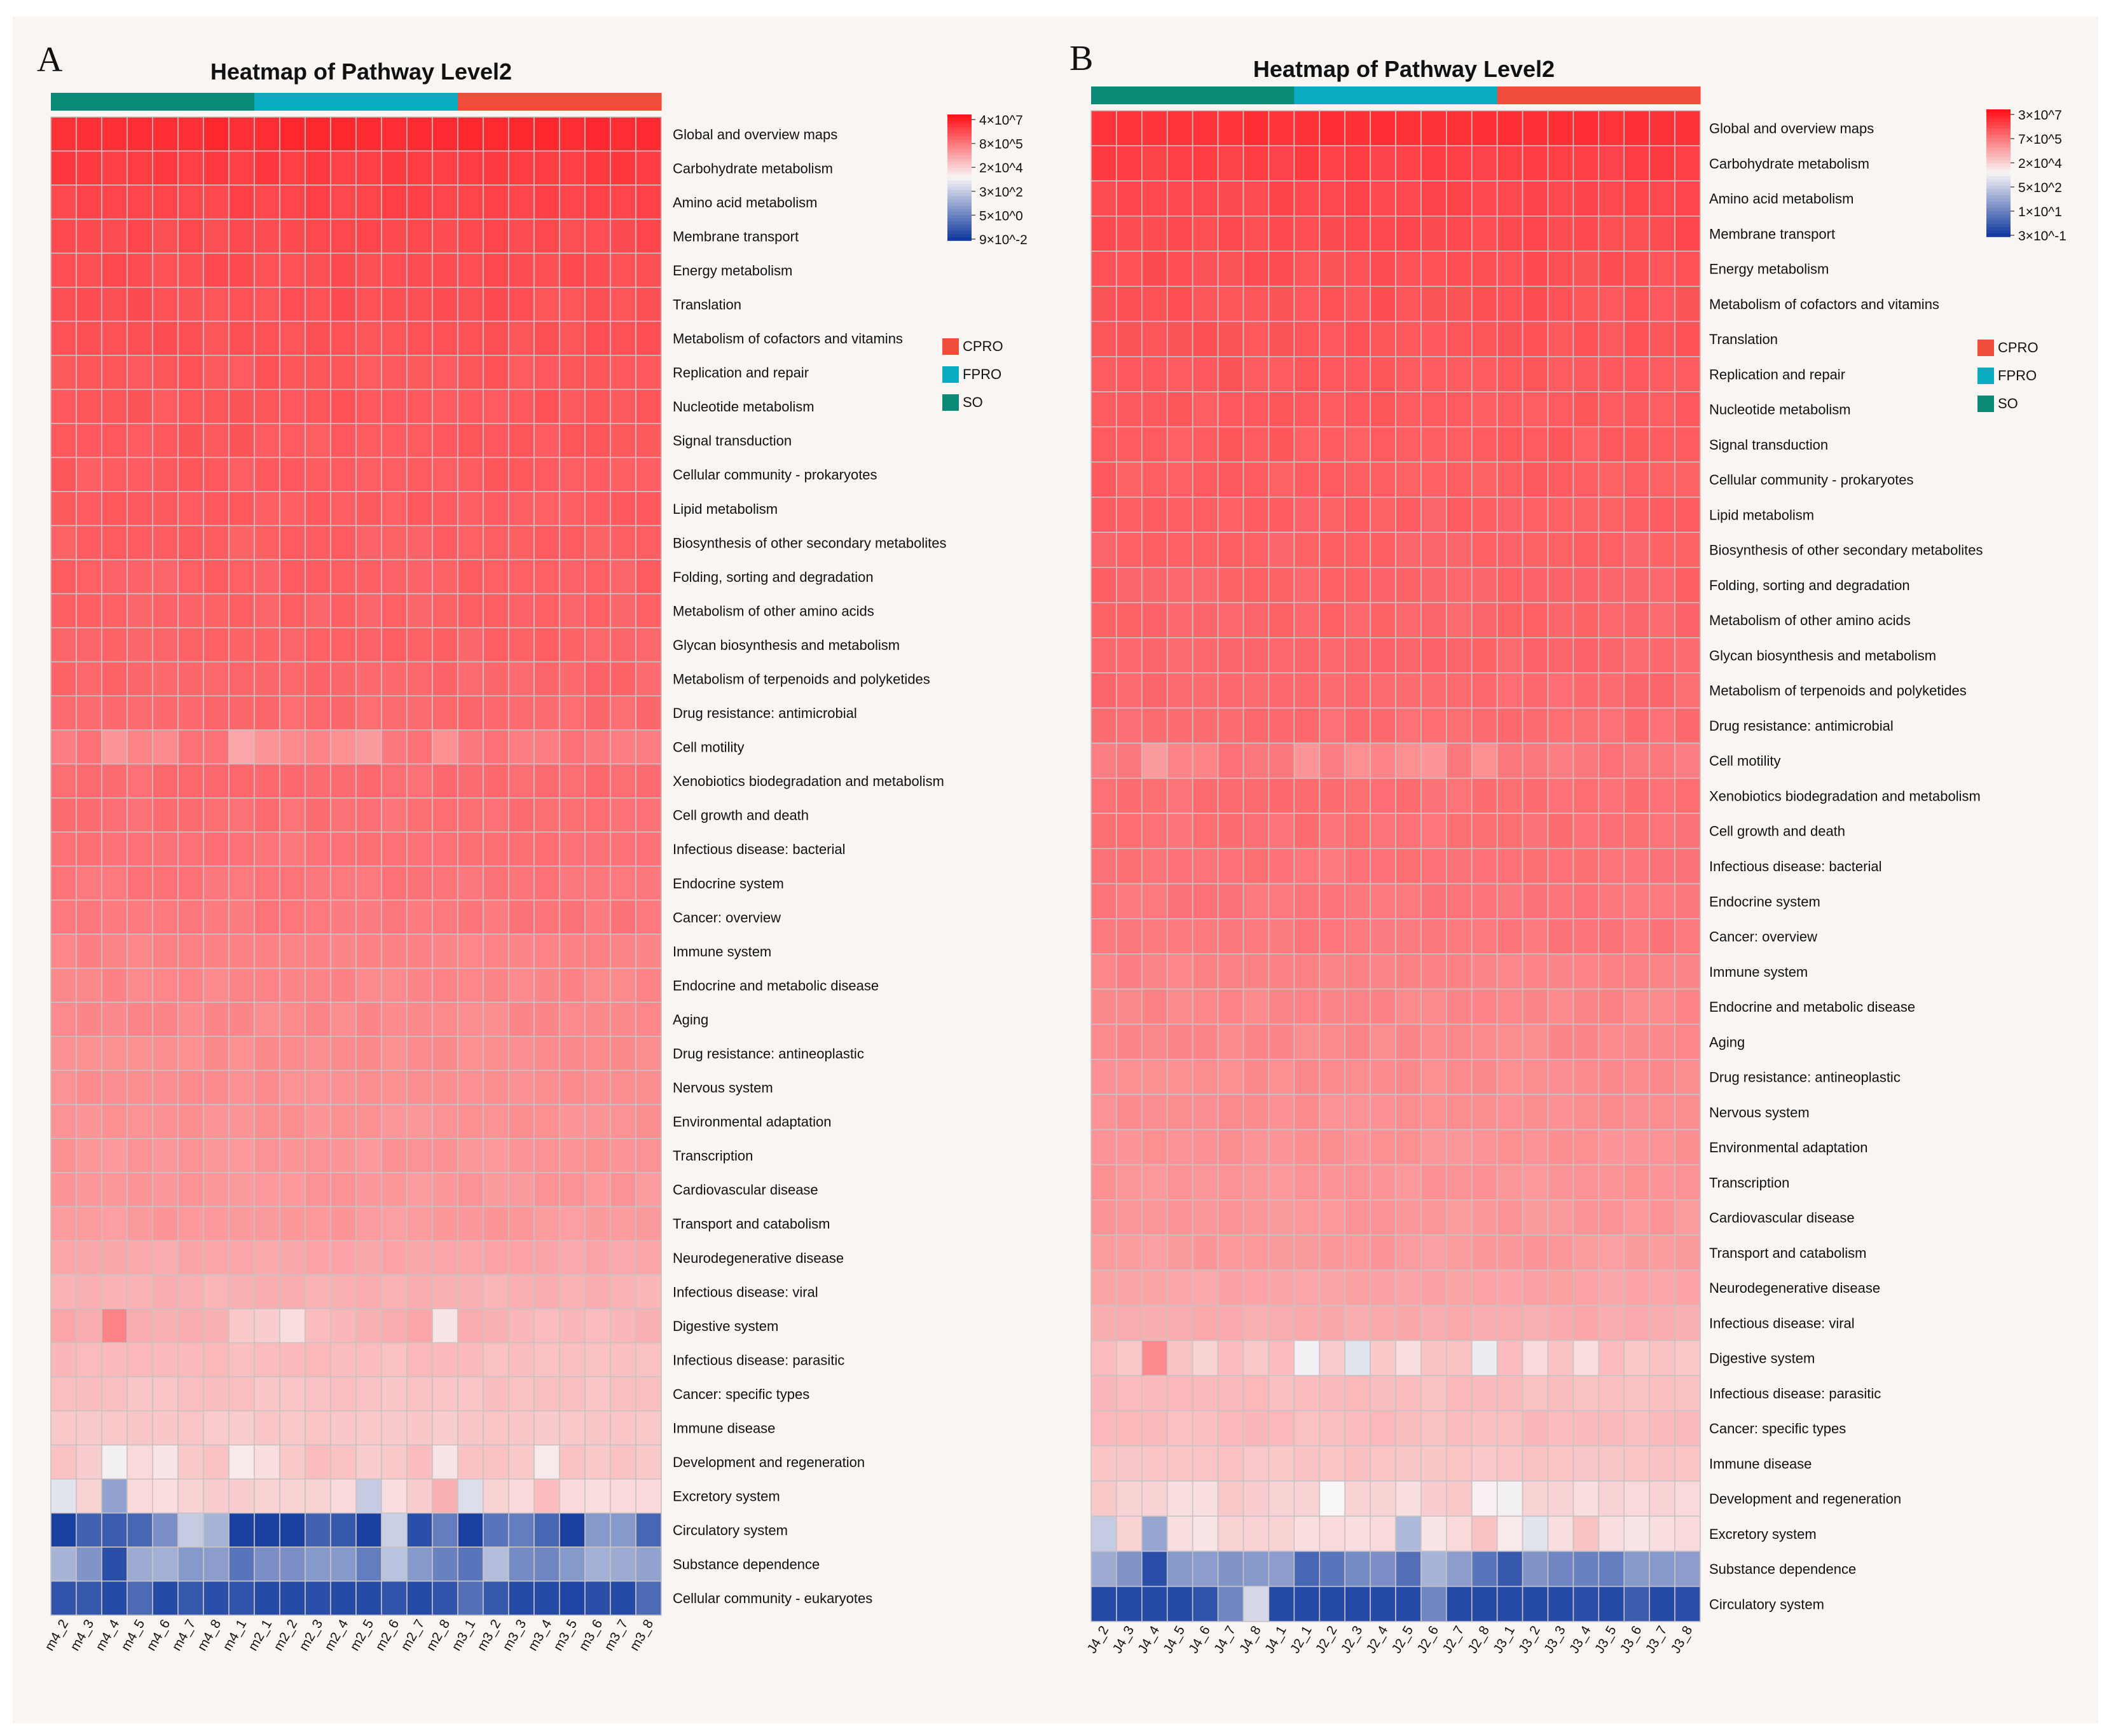 This screenshot has width=2111, height=1736. What do you see at coordinates (311, 1635) in the screenshot?
I see `column-label: m2_3` at bounding box center [311, 1635].